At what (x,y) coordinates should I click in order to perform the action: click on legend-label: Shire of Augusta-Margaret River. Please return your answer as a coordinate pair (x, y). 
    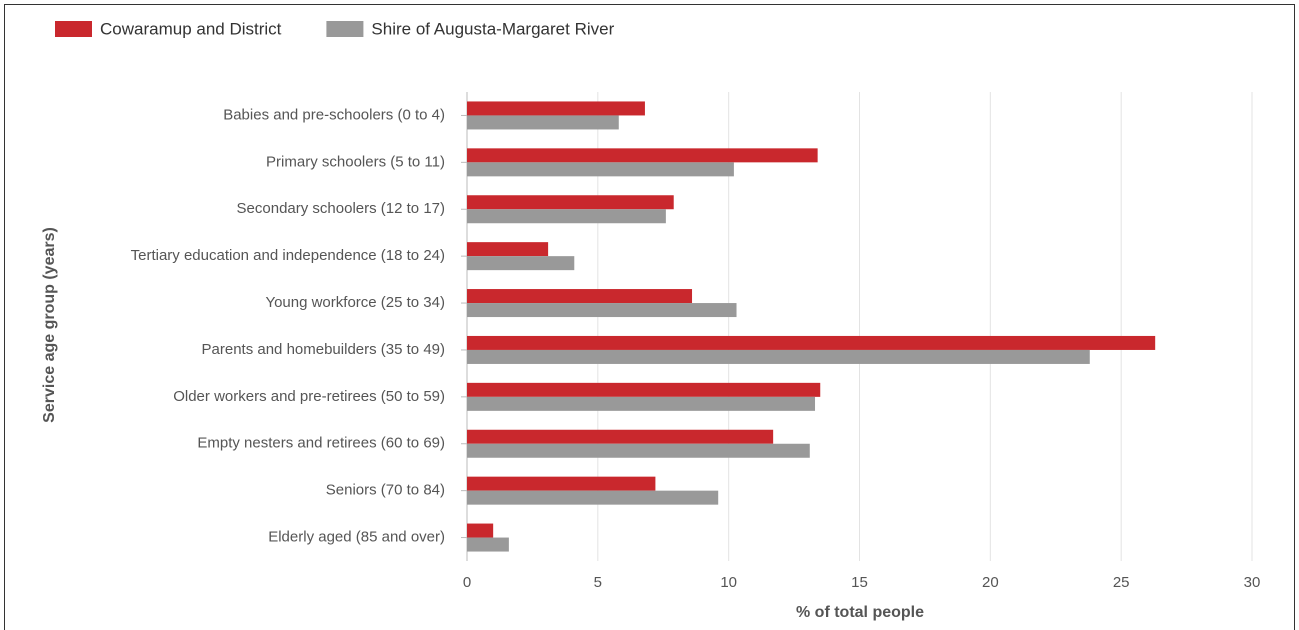
    Looking at the image, I should click on (492, 28).